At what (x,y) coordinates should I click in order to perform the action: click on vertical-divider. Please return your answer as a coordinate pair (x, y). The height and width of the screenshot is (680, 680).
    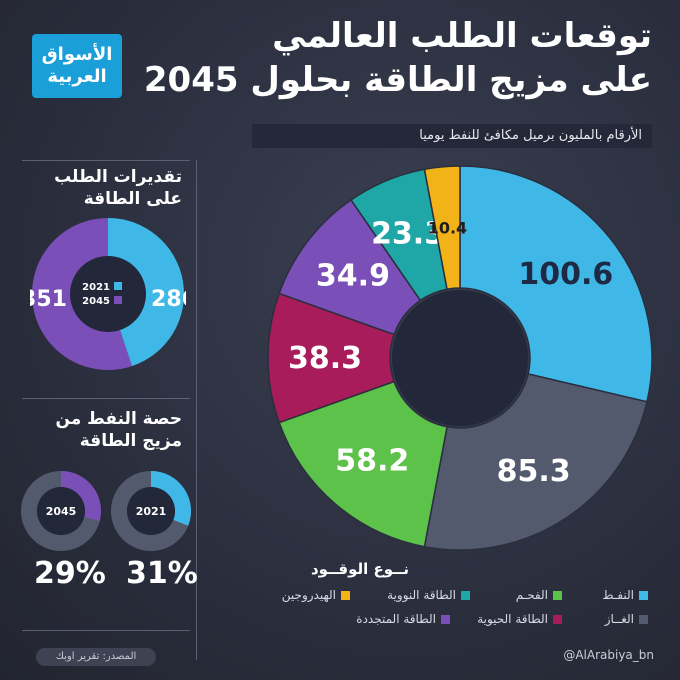
    Looking at the image, I should click on (196, 410).